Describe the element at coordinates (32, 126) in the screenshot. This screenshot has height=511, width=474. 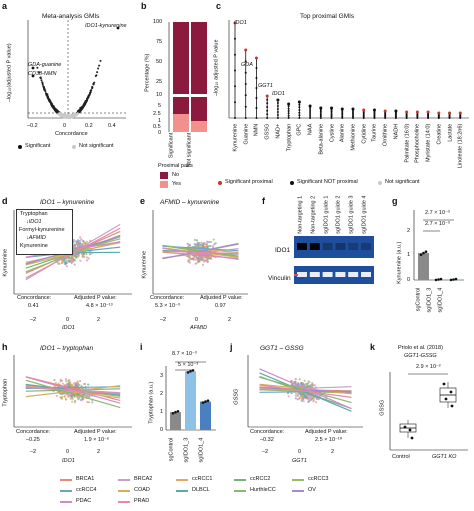
I see `panel-a-xtick-0: –0.2` at that location.